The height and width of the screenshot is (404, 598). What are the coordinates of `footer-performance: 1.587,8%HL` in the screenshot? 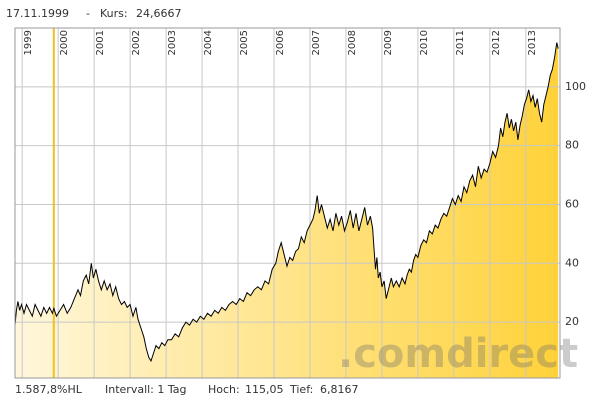 It's located at (49, 389).